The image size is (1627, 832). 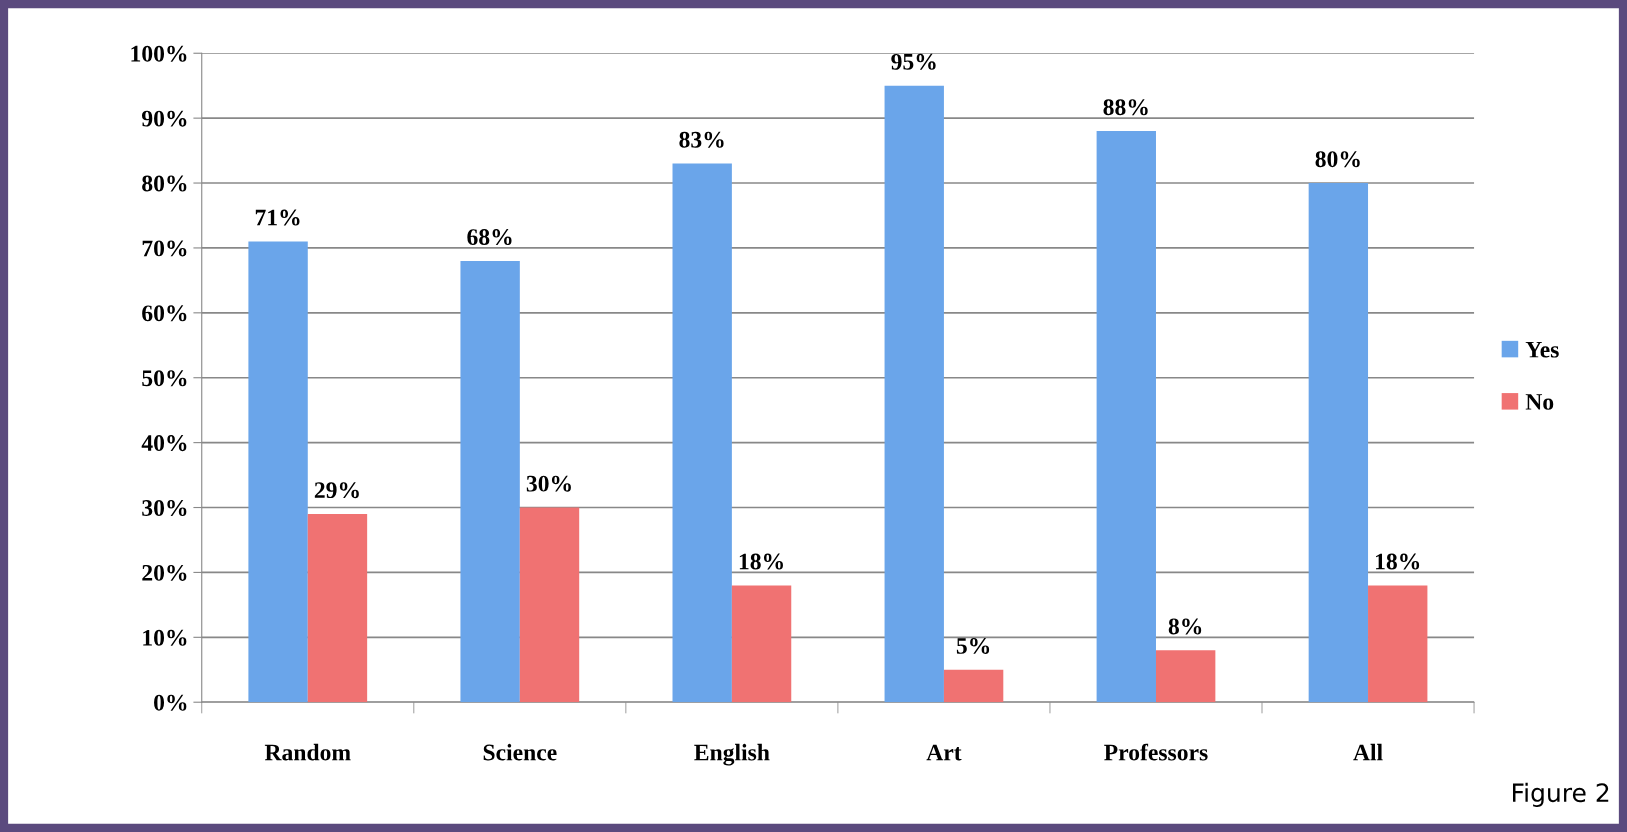 What do you see at coordinates (944, 752) in the screenshot?
I see `x-tick-label: Art` at bounding box center [944, 752].